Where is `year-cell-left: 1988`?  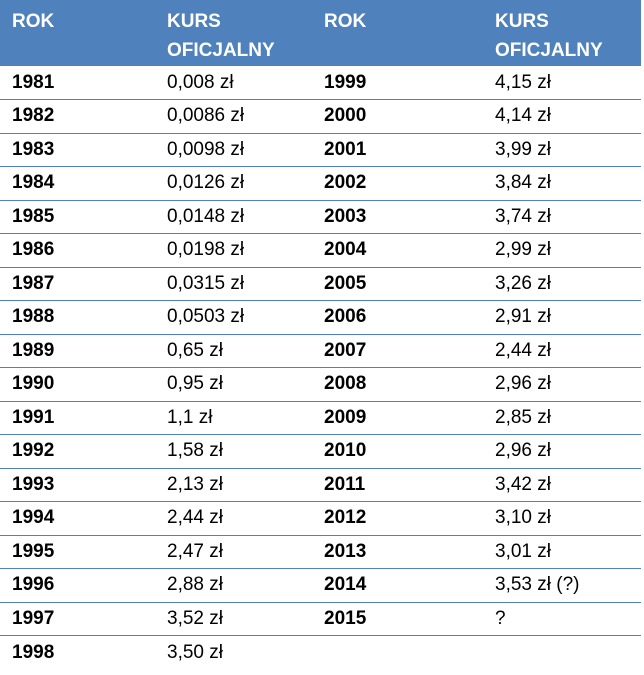 year-cell-left: 1988 is located at coordinates (76, 317).